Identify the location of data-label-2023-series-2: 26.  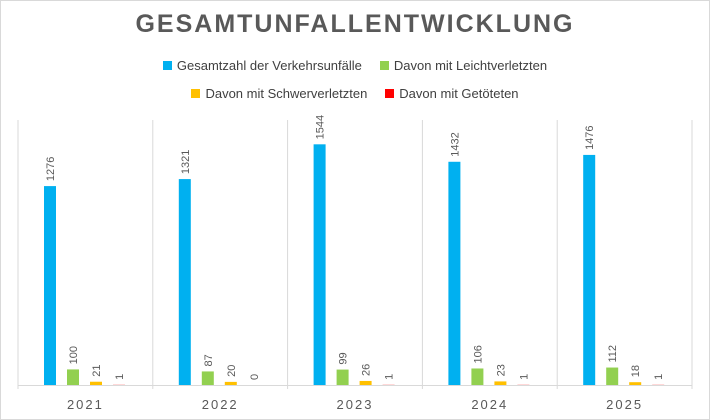
(367, 370).